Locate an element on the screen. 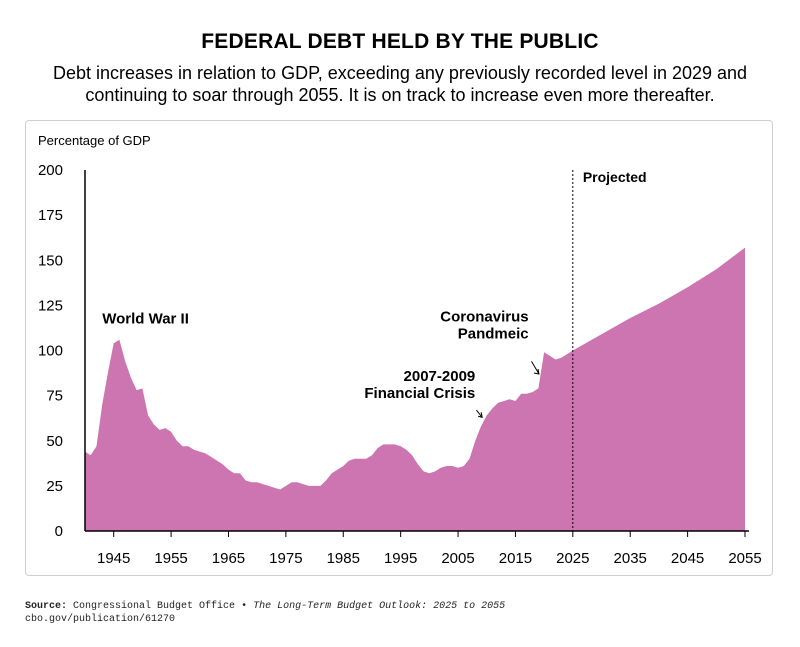  x-tick-label: 2025 is located at coordinates (572, 558).